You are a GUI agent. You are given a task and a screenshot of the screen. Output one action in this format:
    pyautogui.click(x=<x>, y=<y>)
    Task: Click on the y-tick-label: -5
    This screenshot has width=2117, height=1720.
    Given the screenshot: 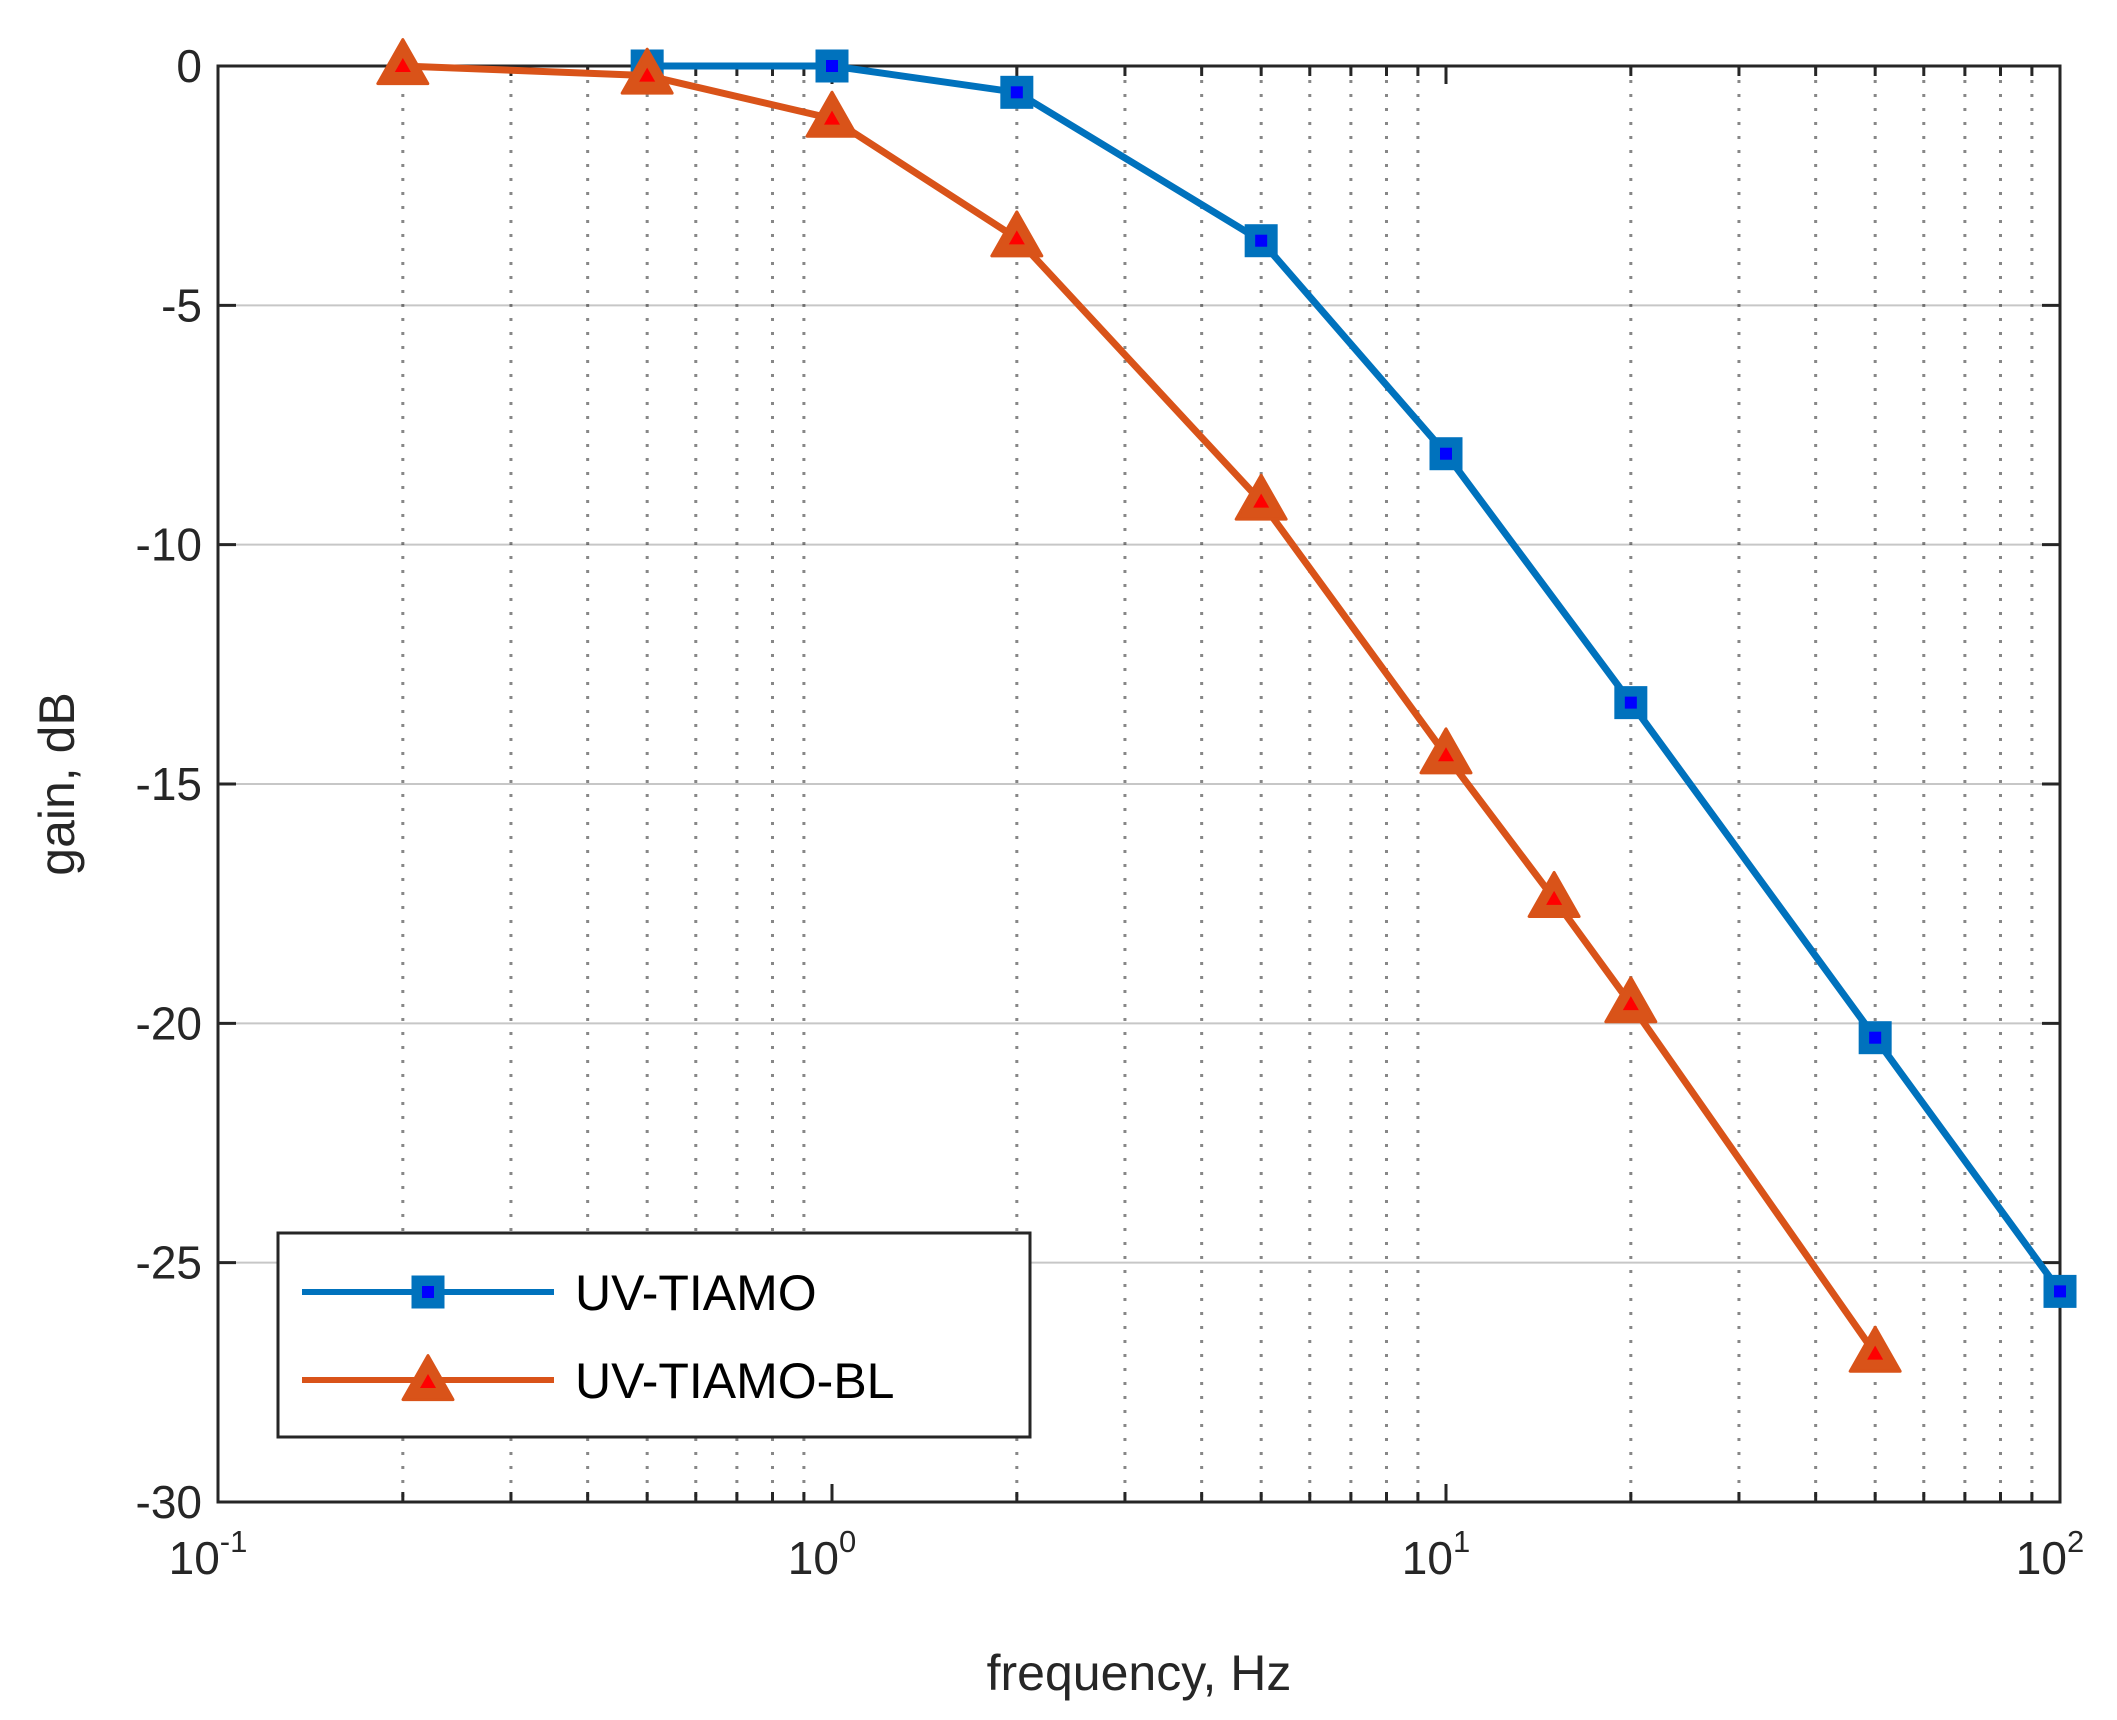 What is the action you would take?
    pyautogui.click(x=181, y=305)
    